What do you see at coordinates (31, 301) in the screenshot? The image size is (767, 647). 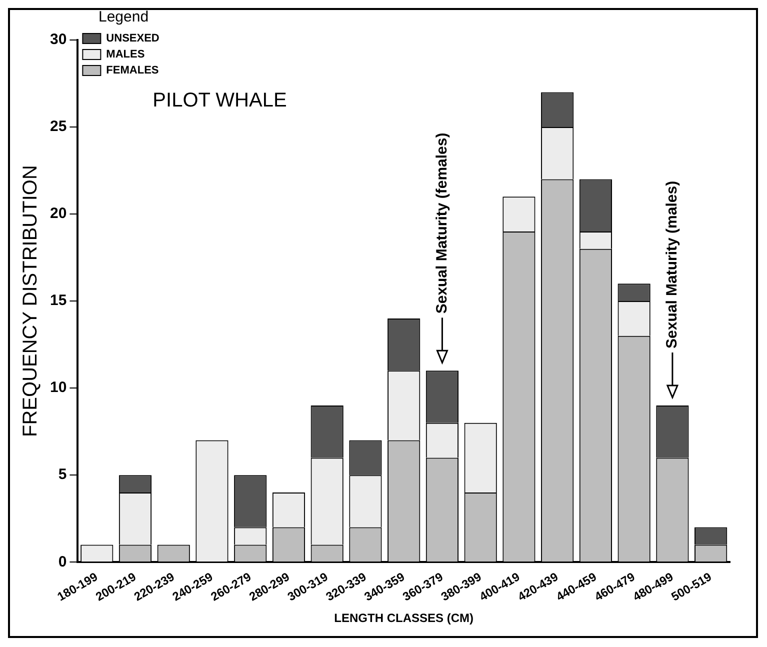 I see `y-axis-title: FREQUENCY DISTRIBUTION` at bounding box center [31, 301].